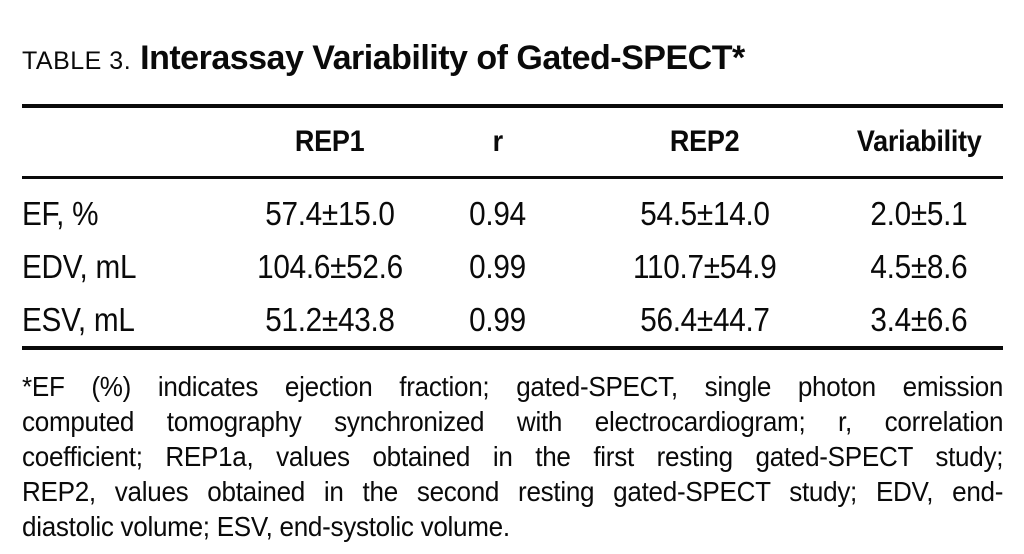 The height and width of the screenshot is (554, 1024). I want to click on table-row-ef: EF, % 57.4±15.0 0.94 54.5±14.0 2.0±5.1, so click(512, 209).